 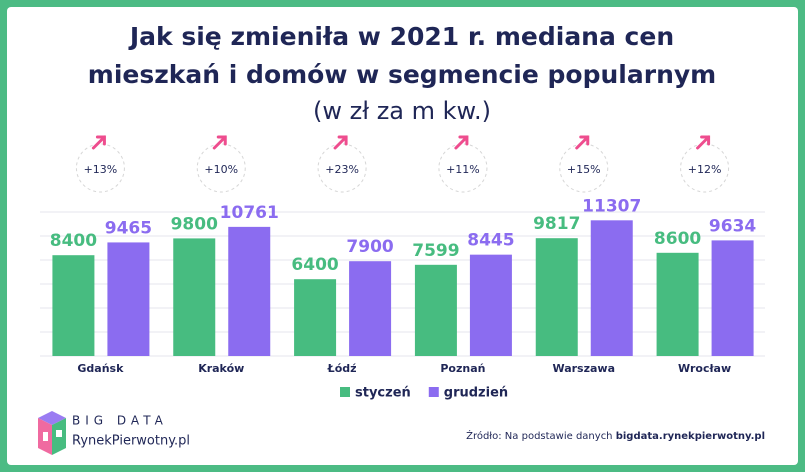 What do you see at coordinates (194, 224) in the screenshot?
I see `value-label: 9800` at bounding box center [194, 224].